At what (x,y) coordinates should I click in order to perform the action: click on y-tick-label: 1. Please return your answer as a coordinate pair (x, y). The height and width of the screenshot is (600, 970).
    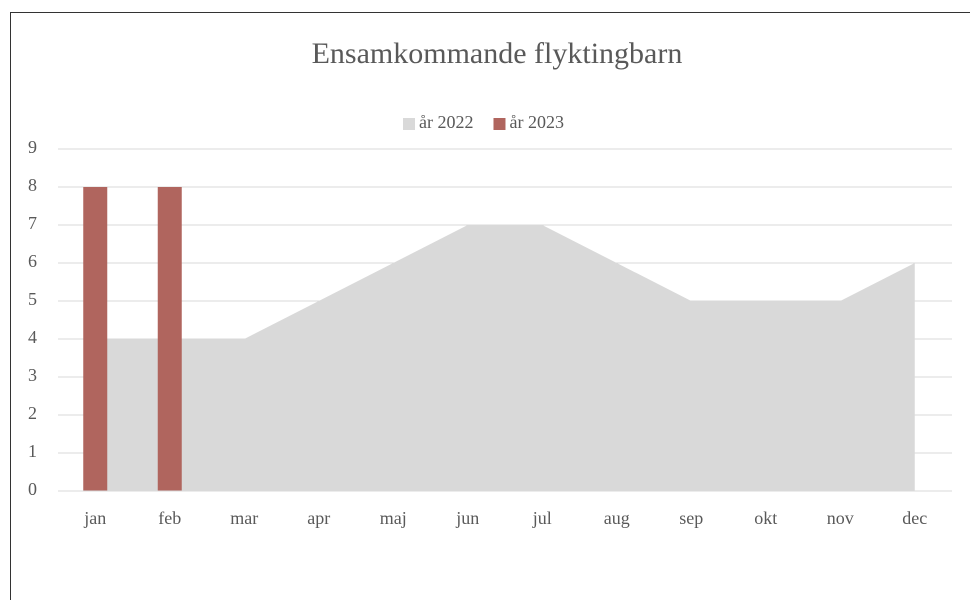
    Looking at the image, I should click on (32, 451).